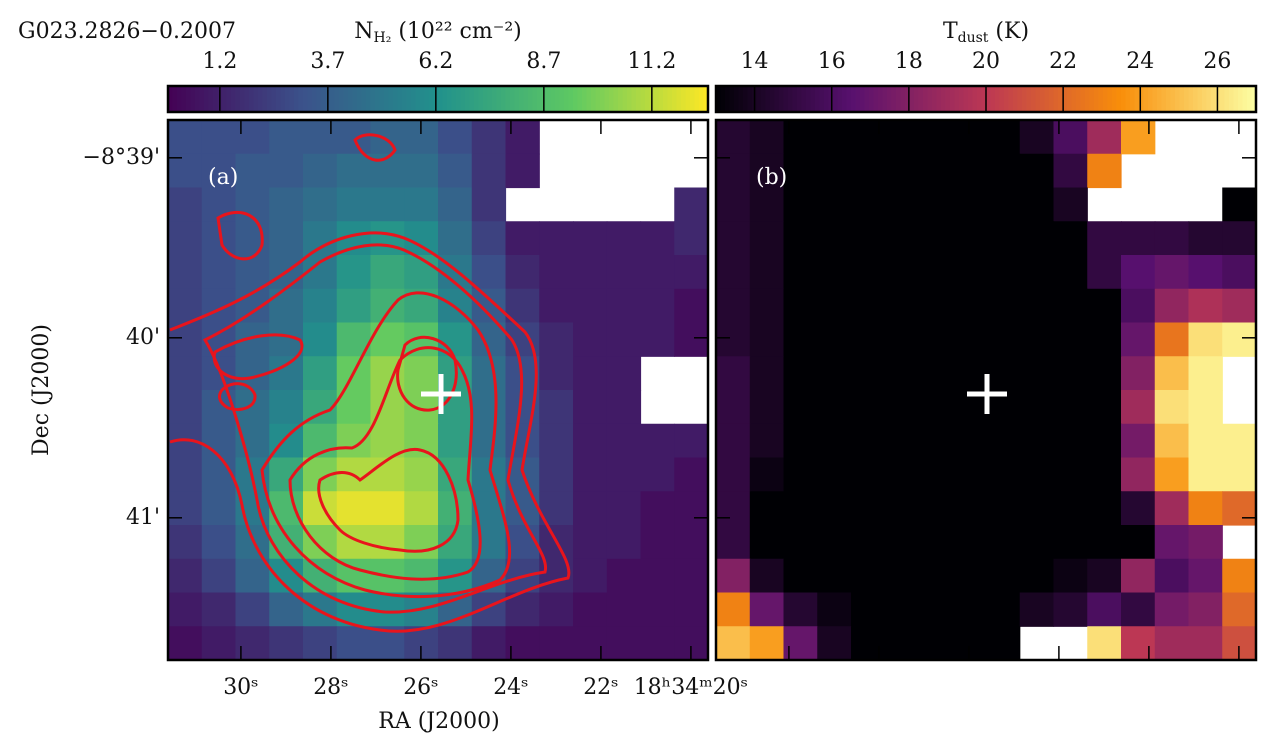 The image size is (1272, 752). I want to click on colorbar-label-rest: (10²² cm⁻²), so click(456, 31).